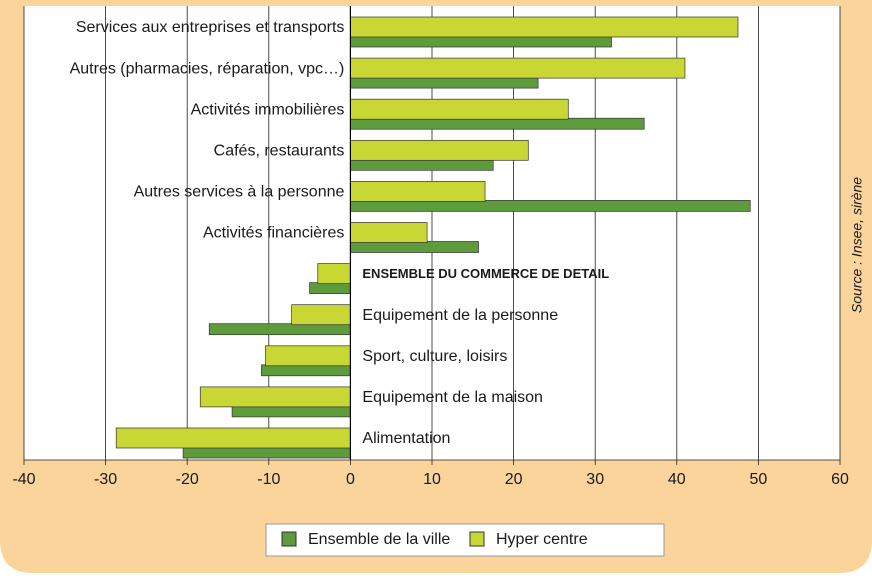  I want to click on legend-box, so click(465, 540).